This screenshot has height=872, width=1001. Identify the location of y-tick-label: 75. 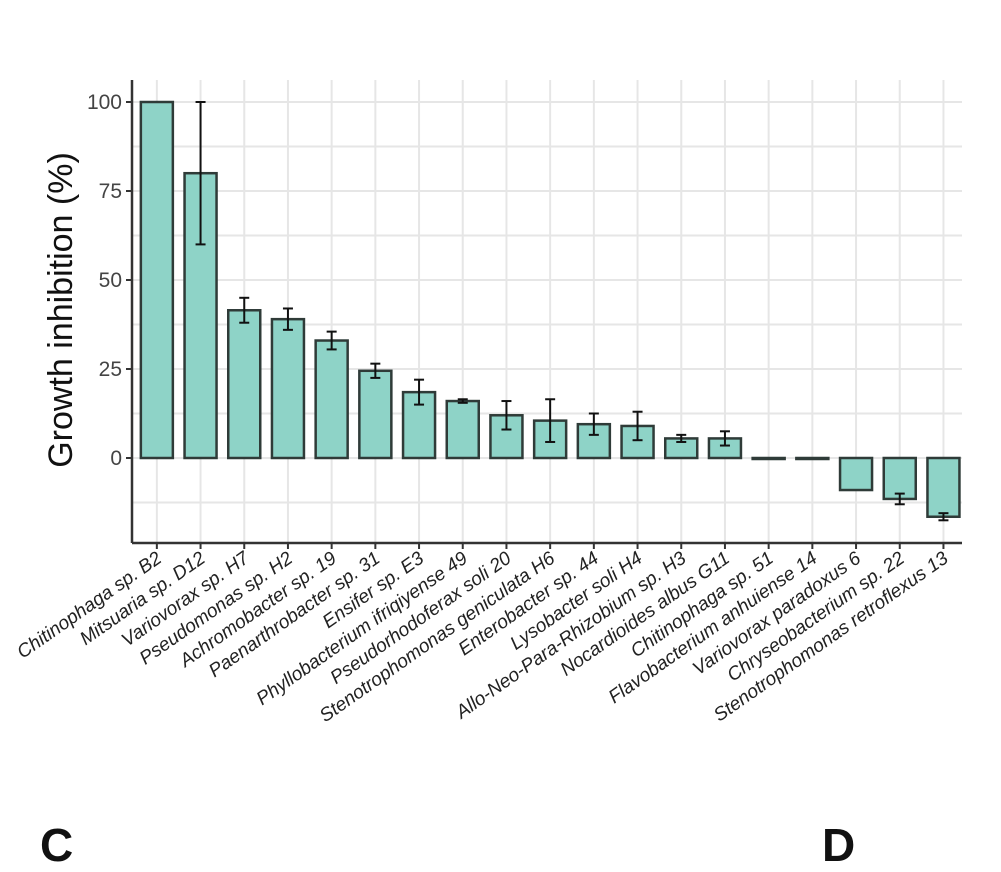
(110, 191).